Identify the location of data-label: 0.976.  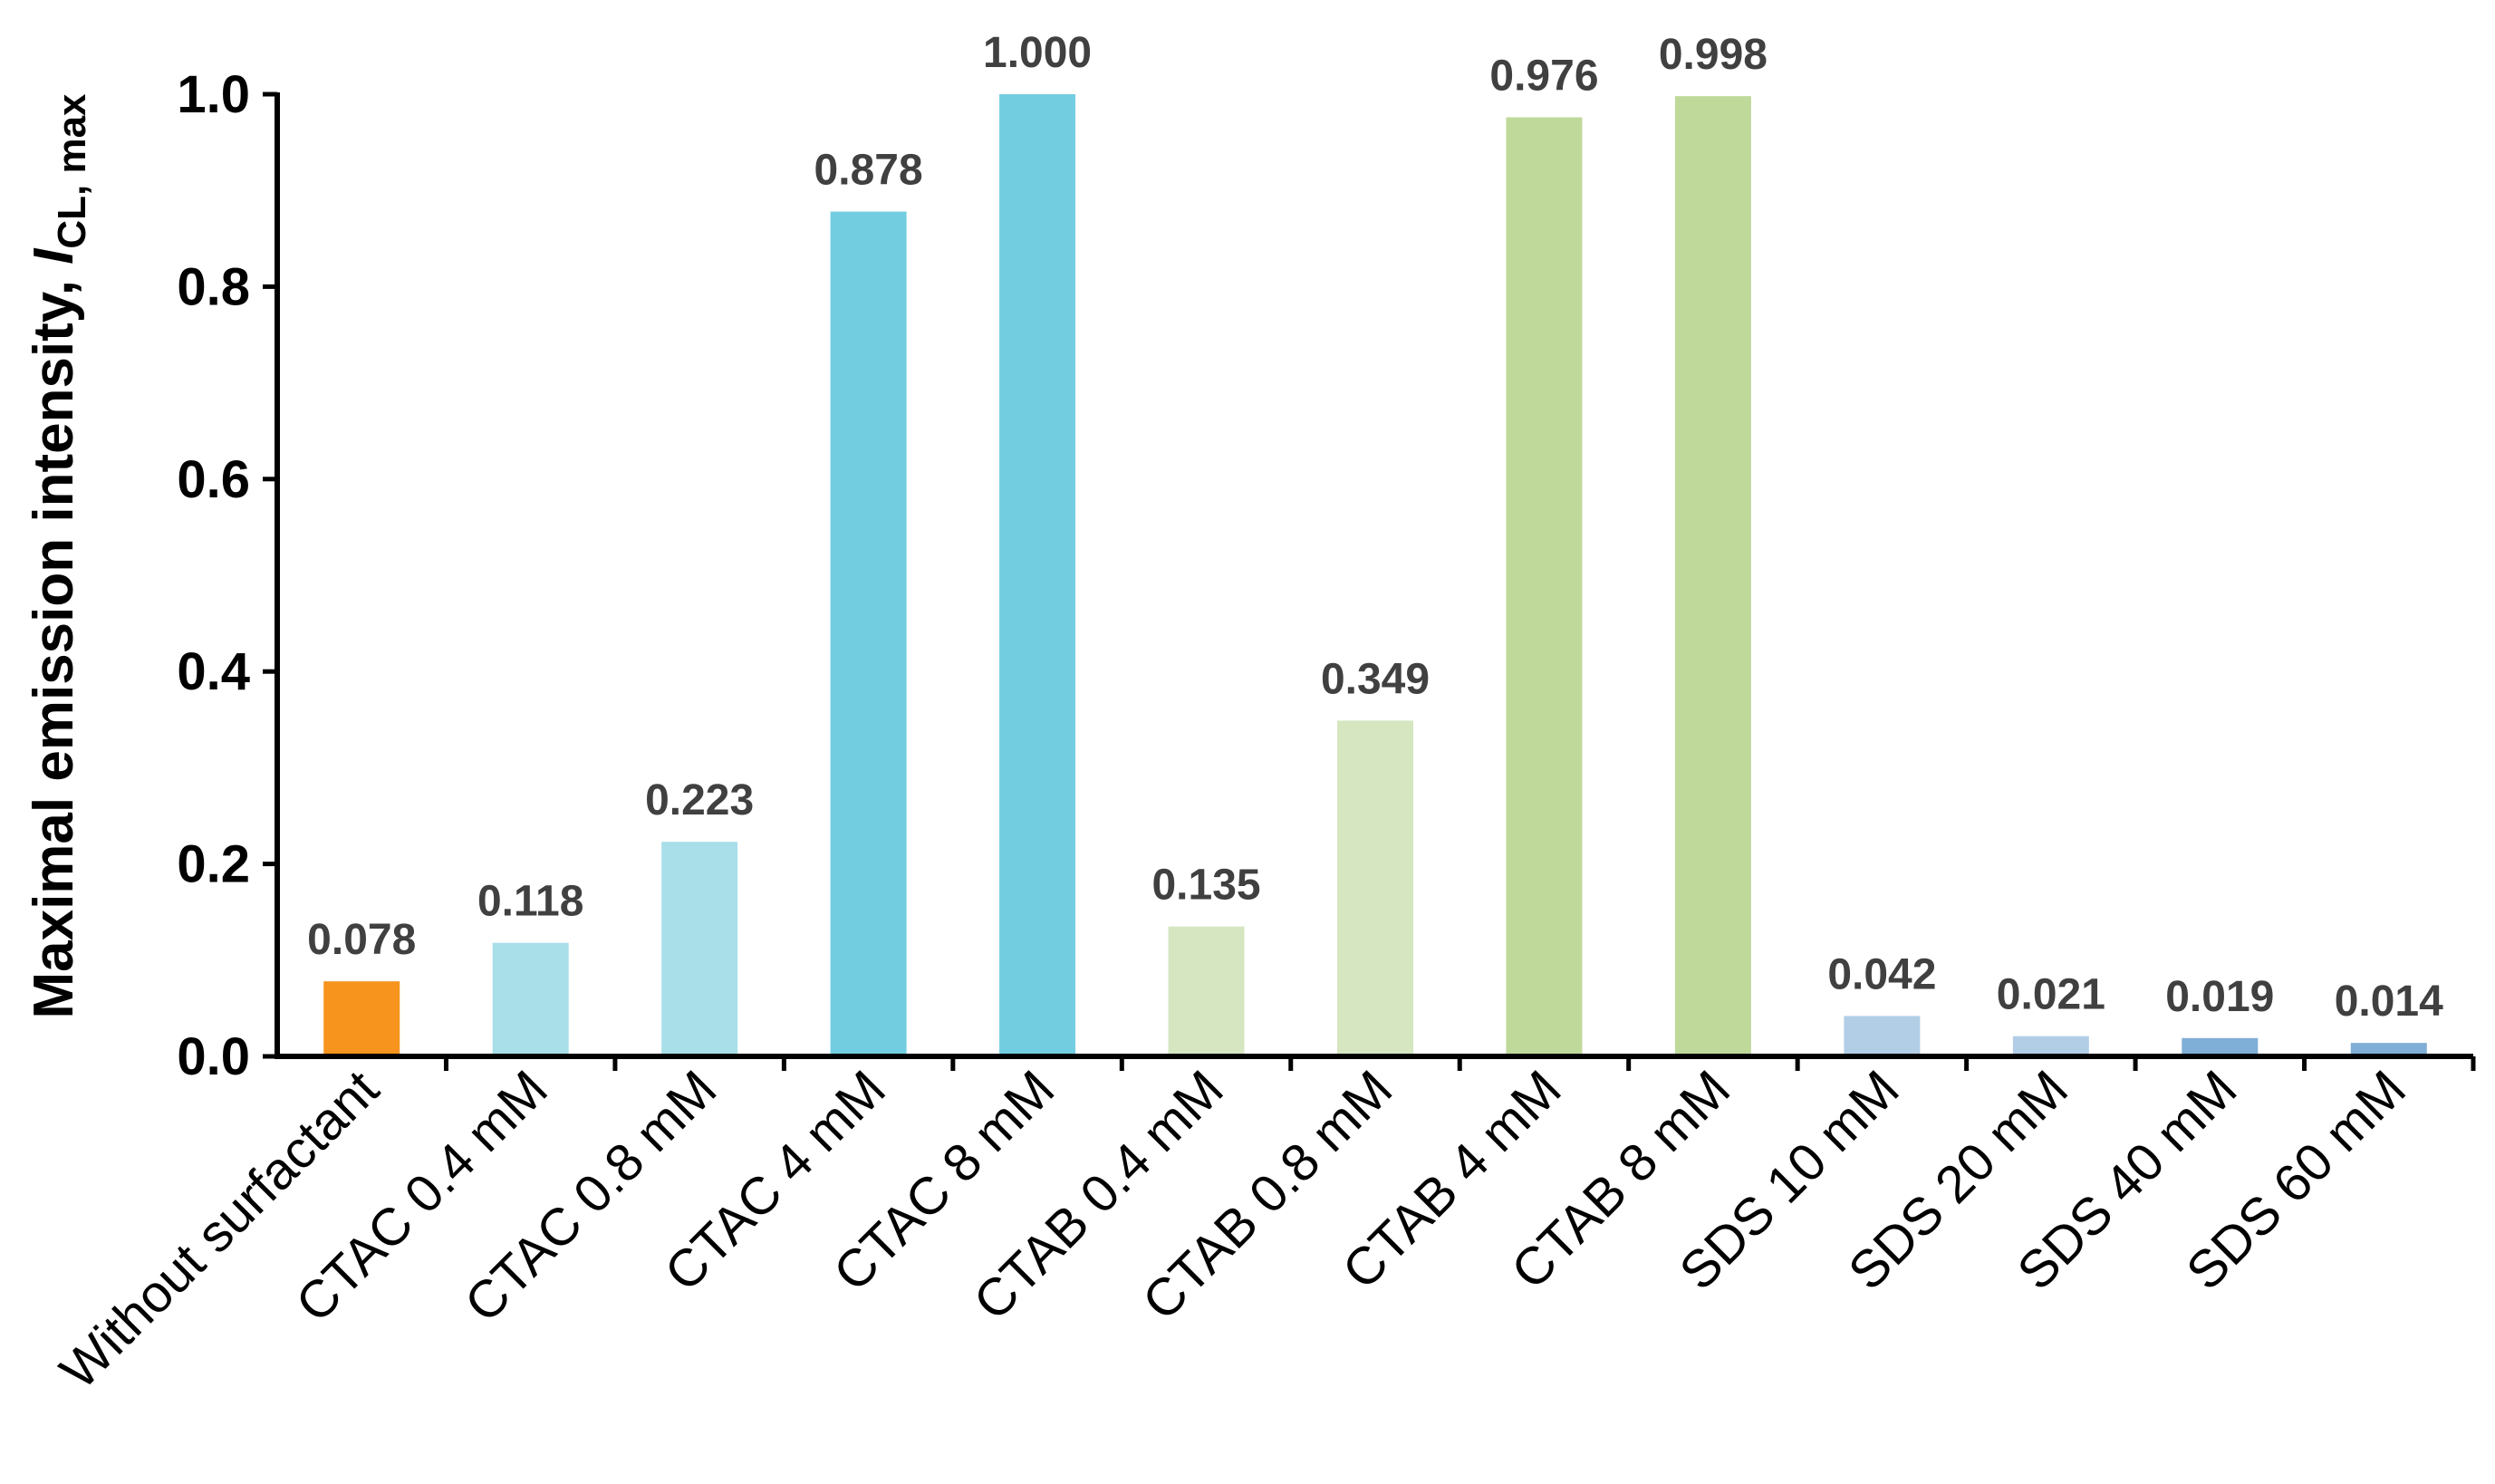
(1544, 76).